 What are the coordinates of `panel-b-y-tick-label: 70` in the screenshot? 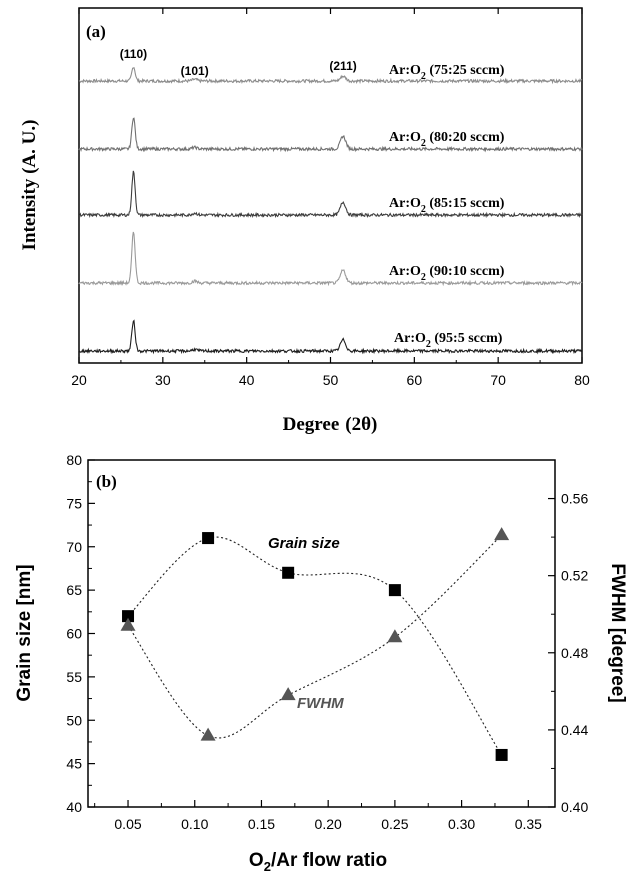 It's located at (74, 547).